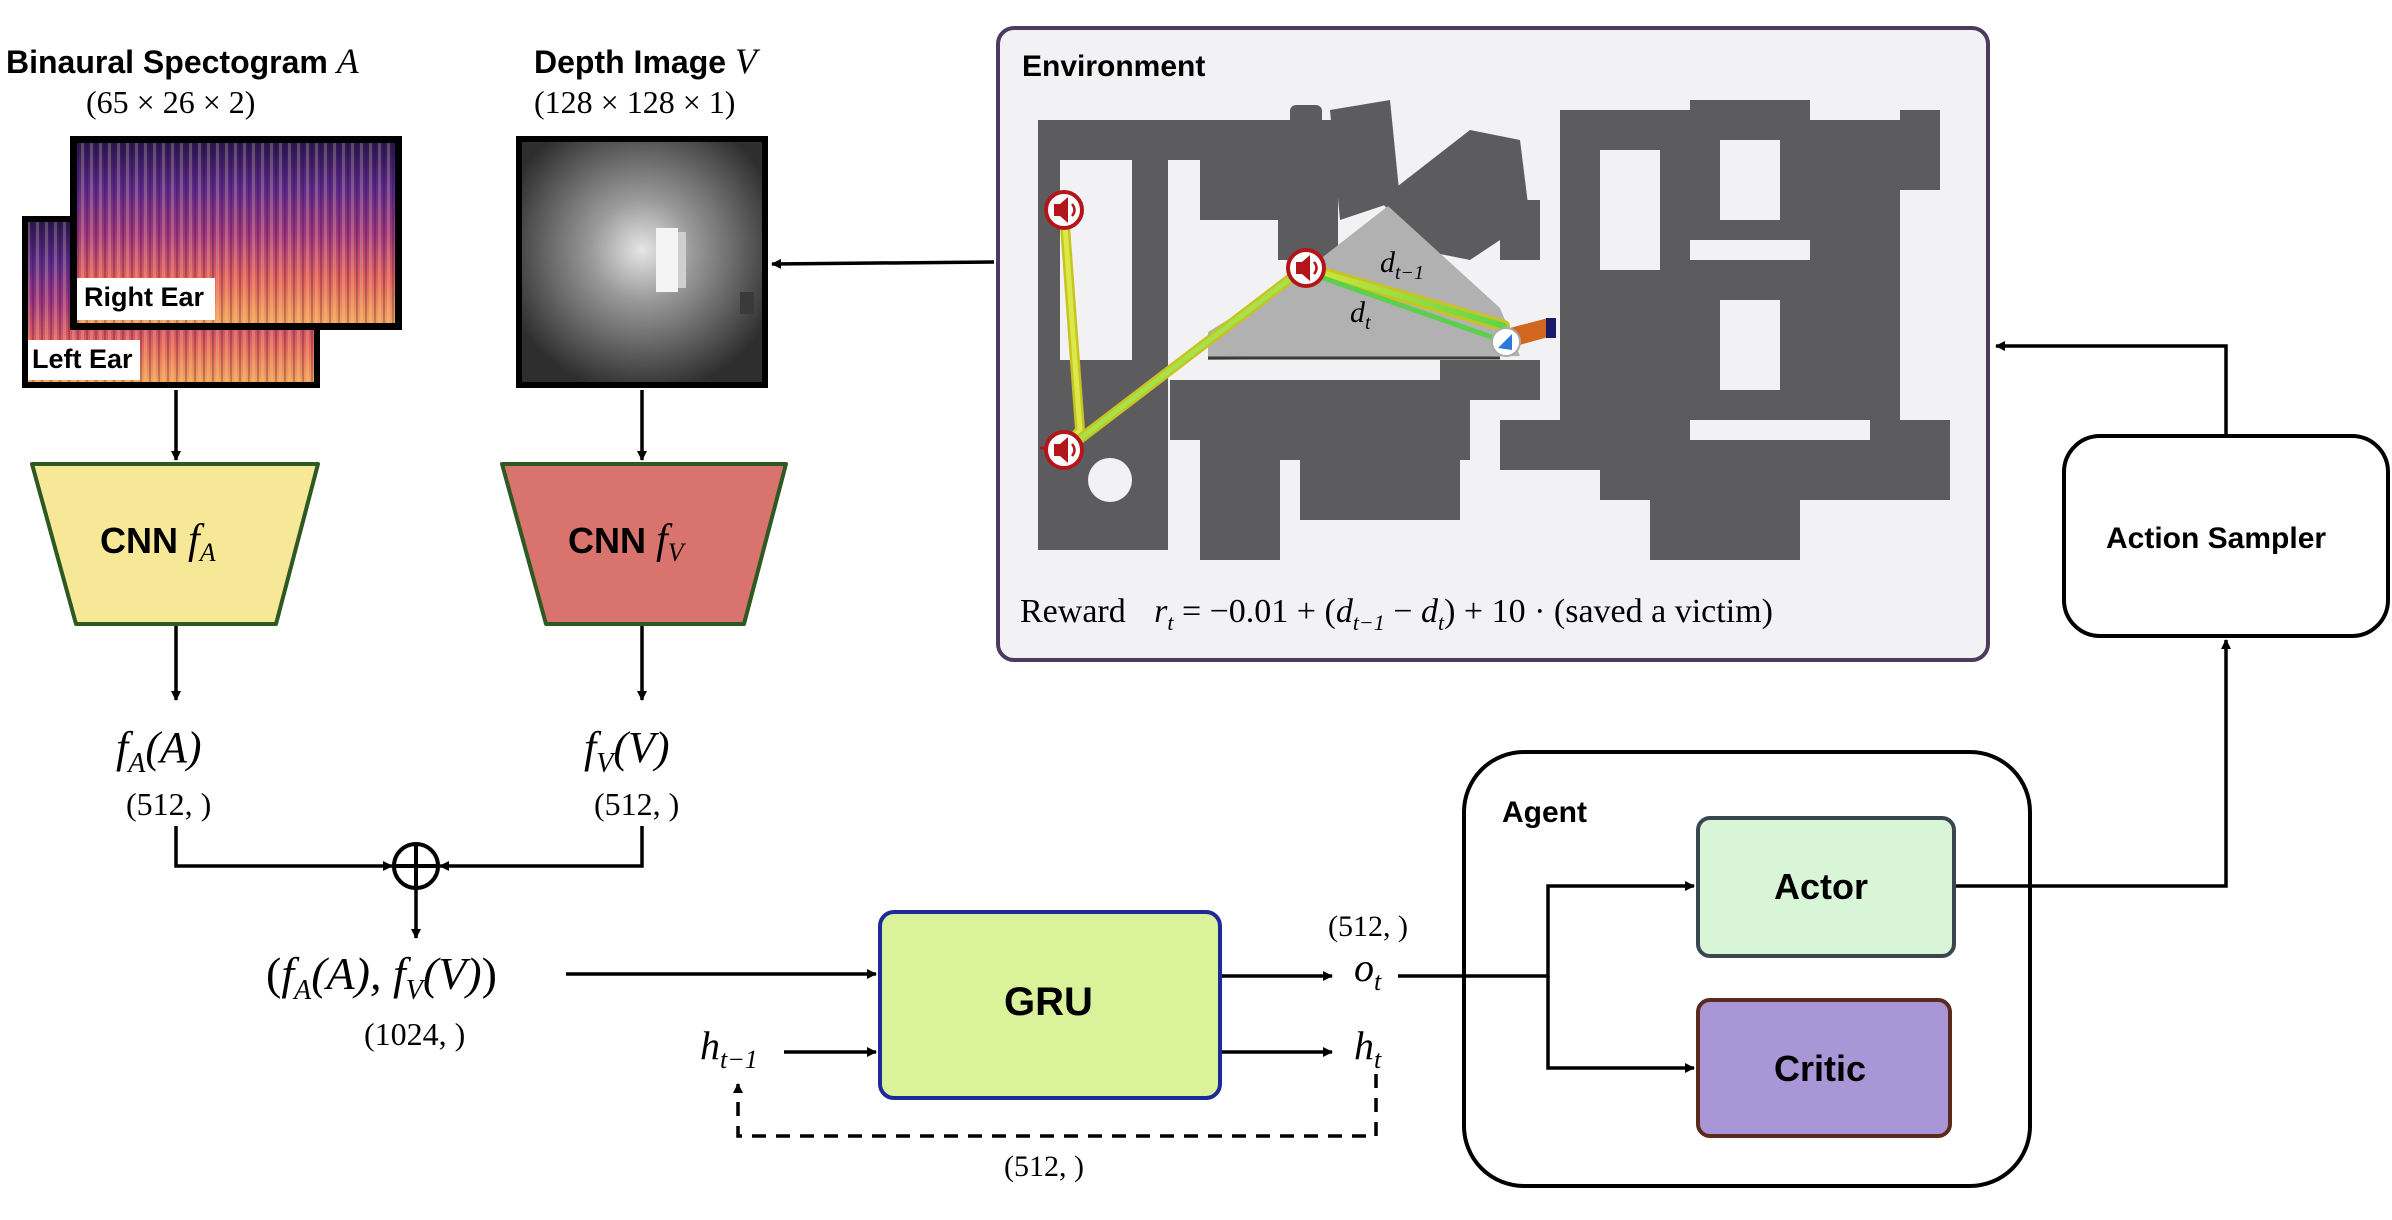 The image size is (2392, 1220). Describe the element at coordinates (641, 747) in the screenshot. I see `depth-feature-arg: (V)` at that location.